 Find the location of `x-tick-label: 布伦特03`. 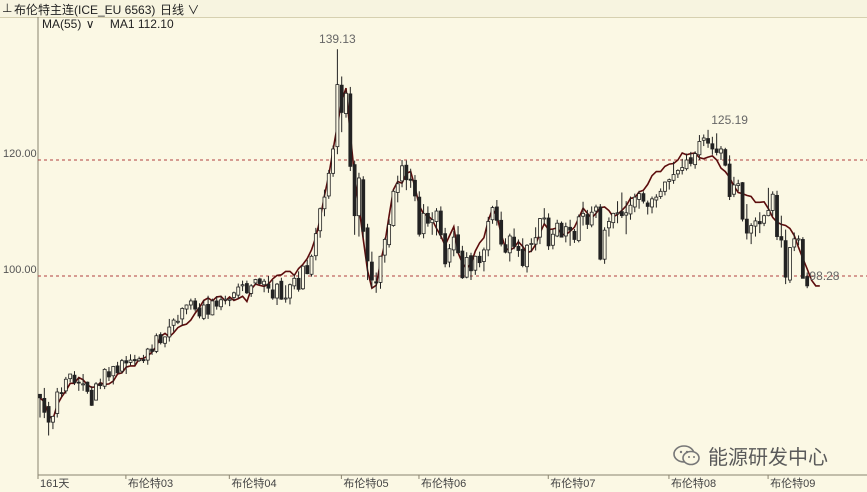

x-tick-label: 布伦特03 is located at coordinates (150, 483).